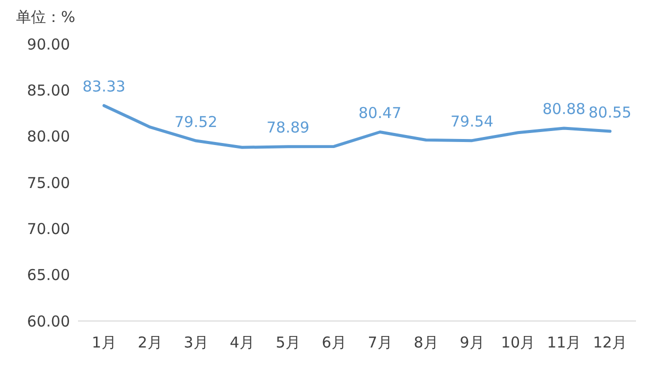  Describe the element at coordinates (380, 113) in the screenshot. I see `data-label: 80.47` at that location.